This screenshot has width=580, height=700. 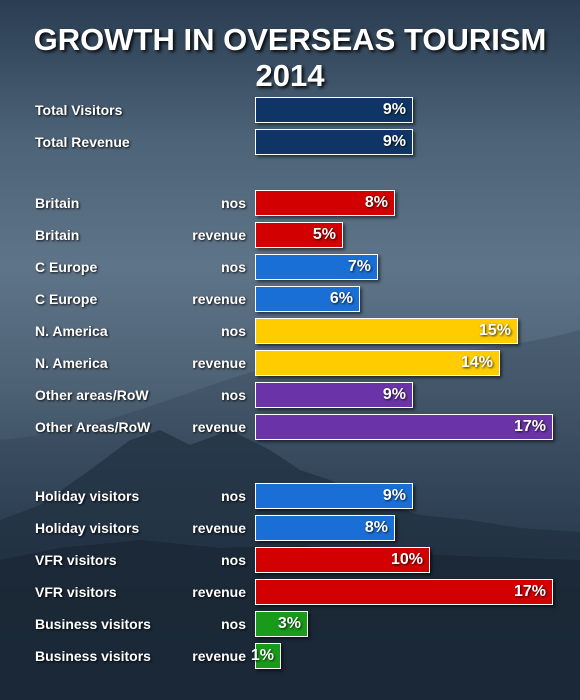 What do you see at coordinates (377, 363) in the screenshot?
I see `bar: 14%` at bounding box center [377, 363].